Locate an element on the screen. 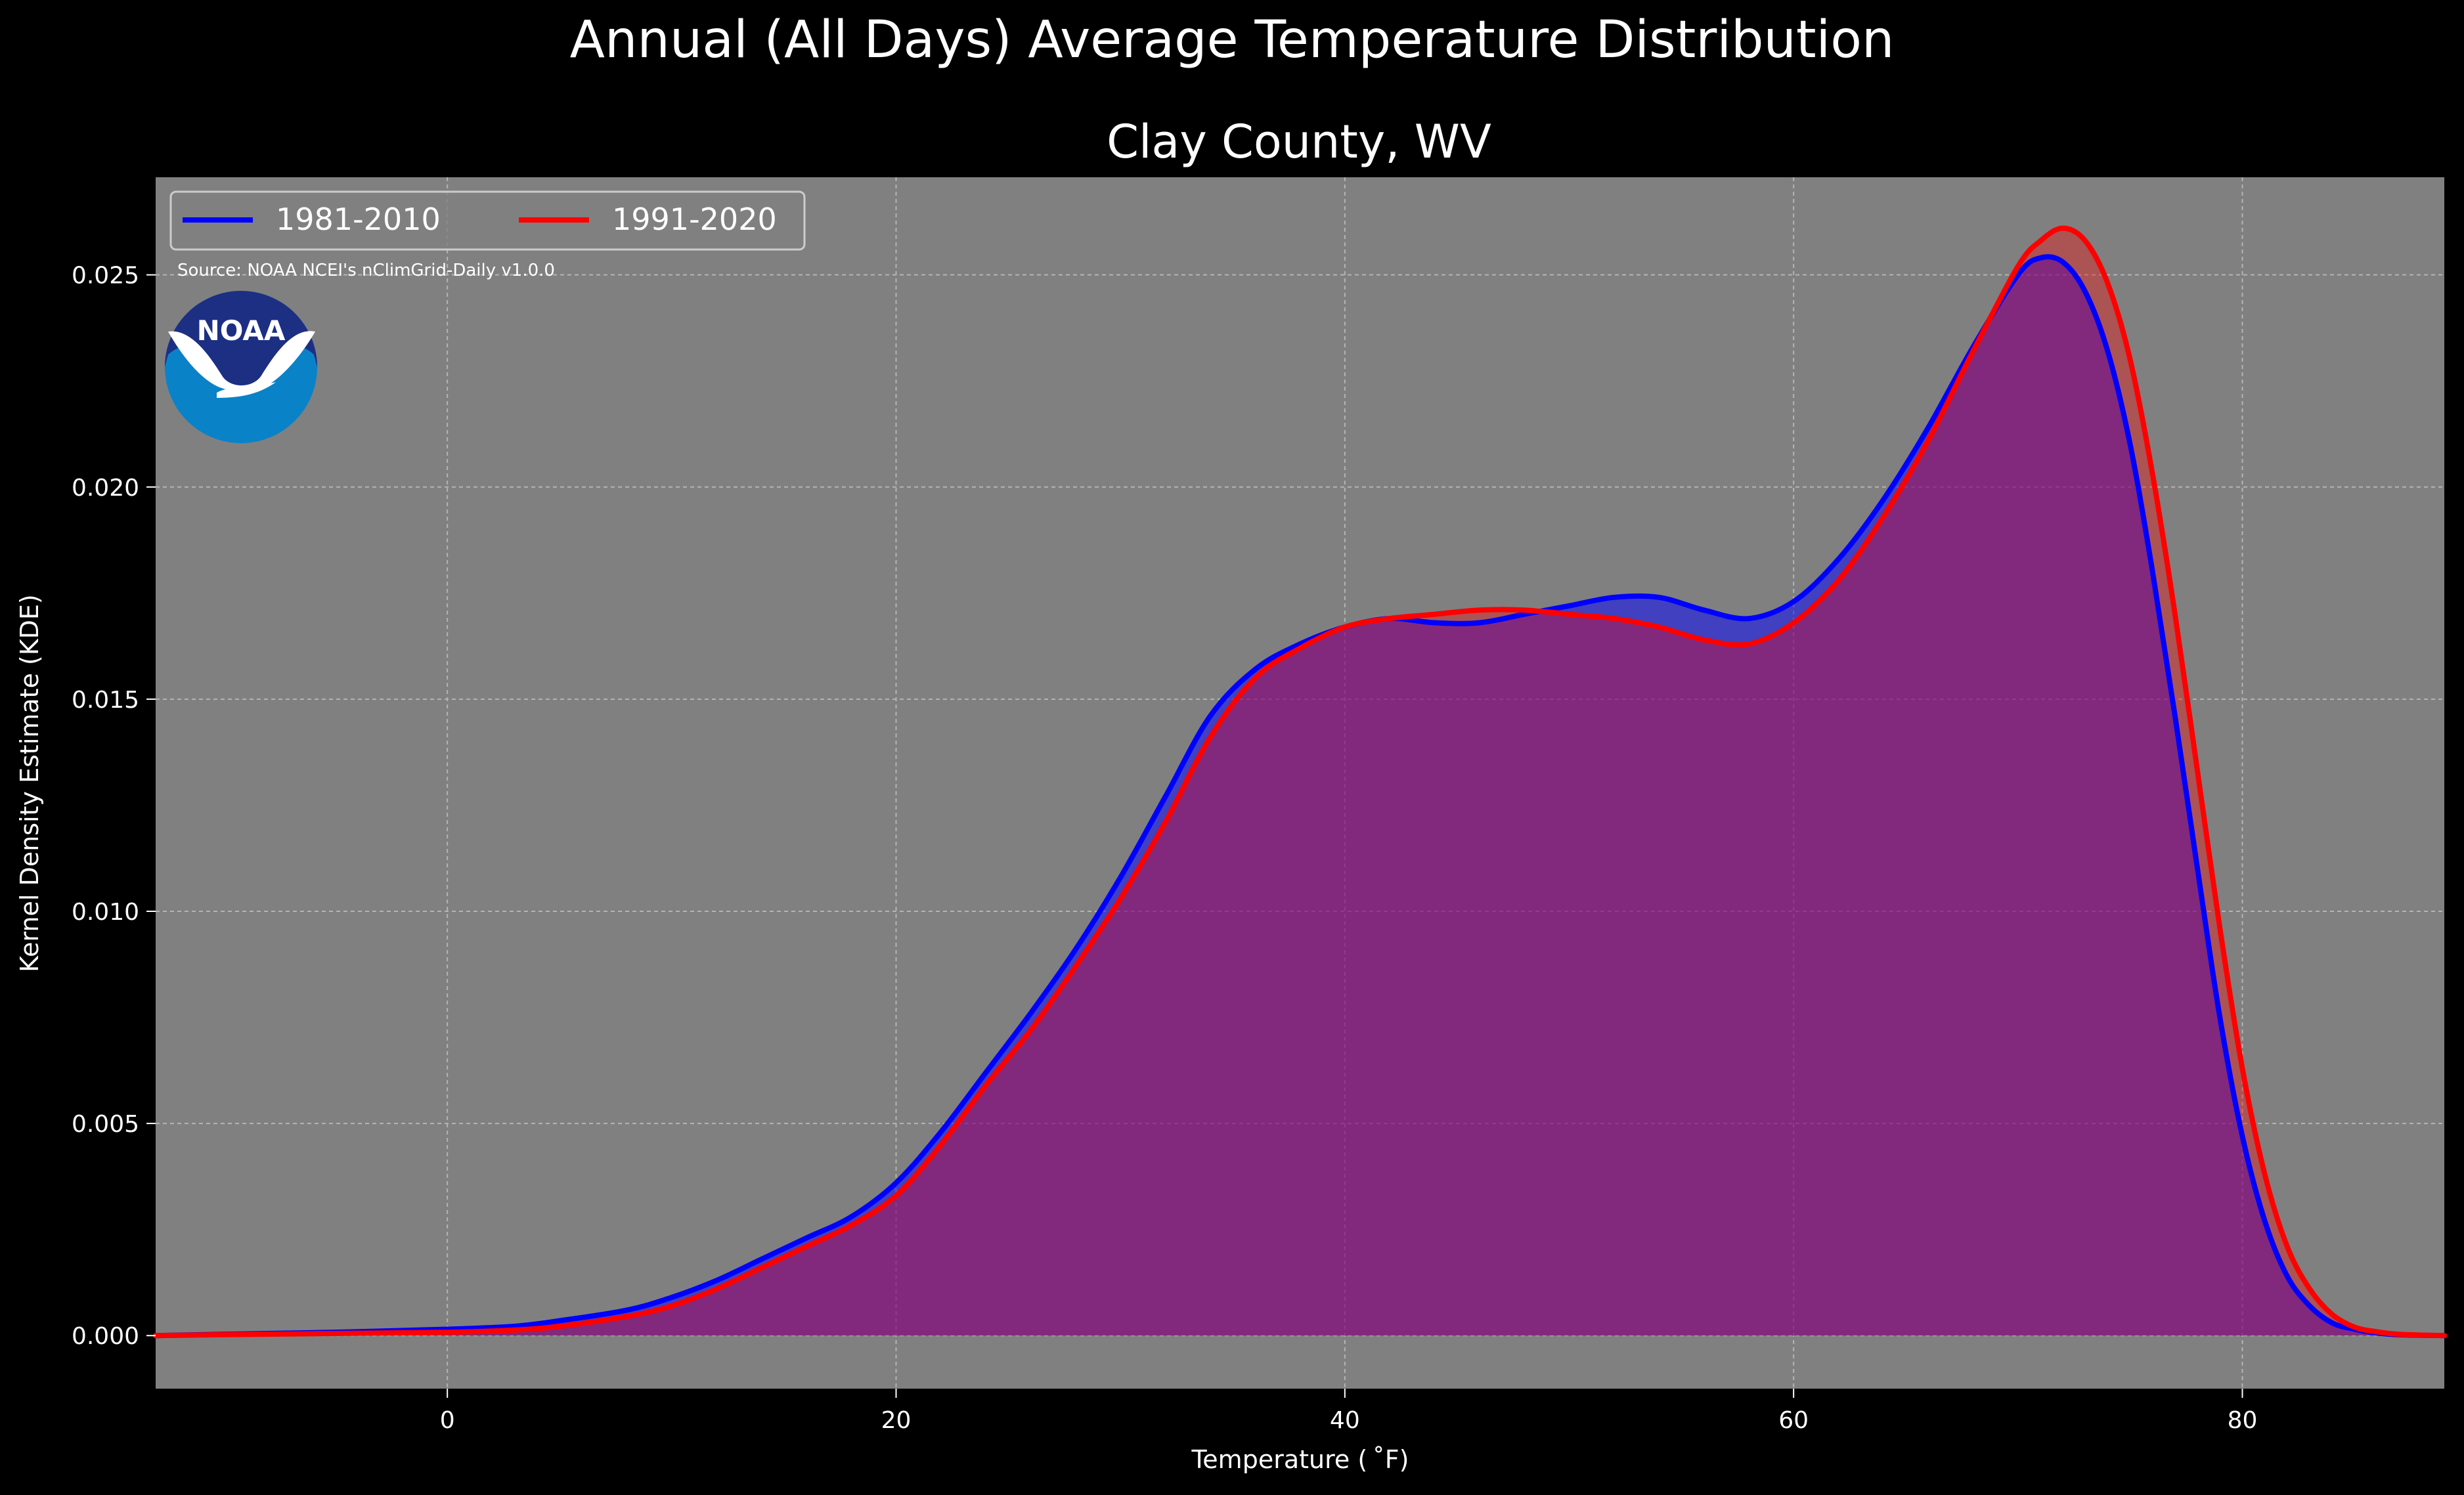 This screenshot has width=2464, height=1495. y-tick-label: 0.010 is located at coordinates (105, 912).